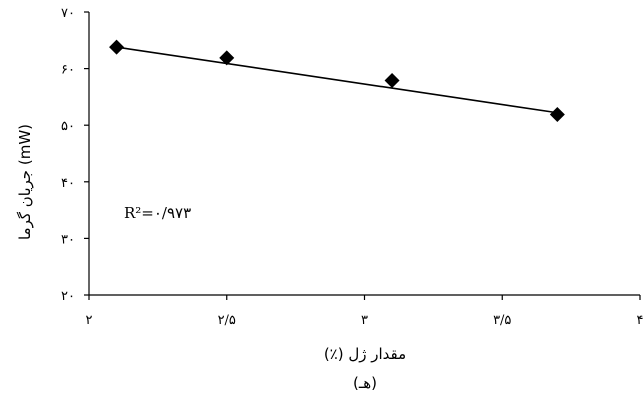 Image resolution: width=644 pixels, height=406 pixels. I want to click on x-tick-label: ۲/۵, so click(227, 320).